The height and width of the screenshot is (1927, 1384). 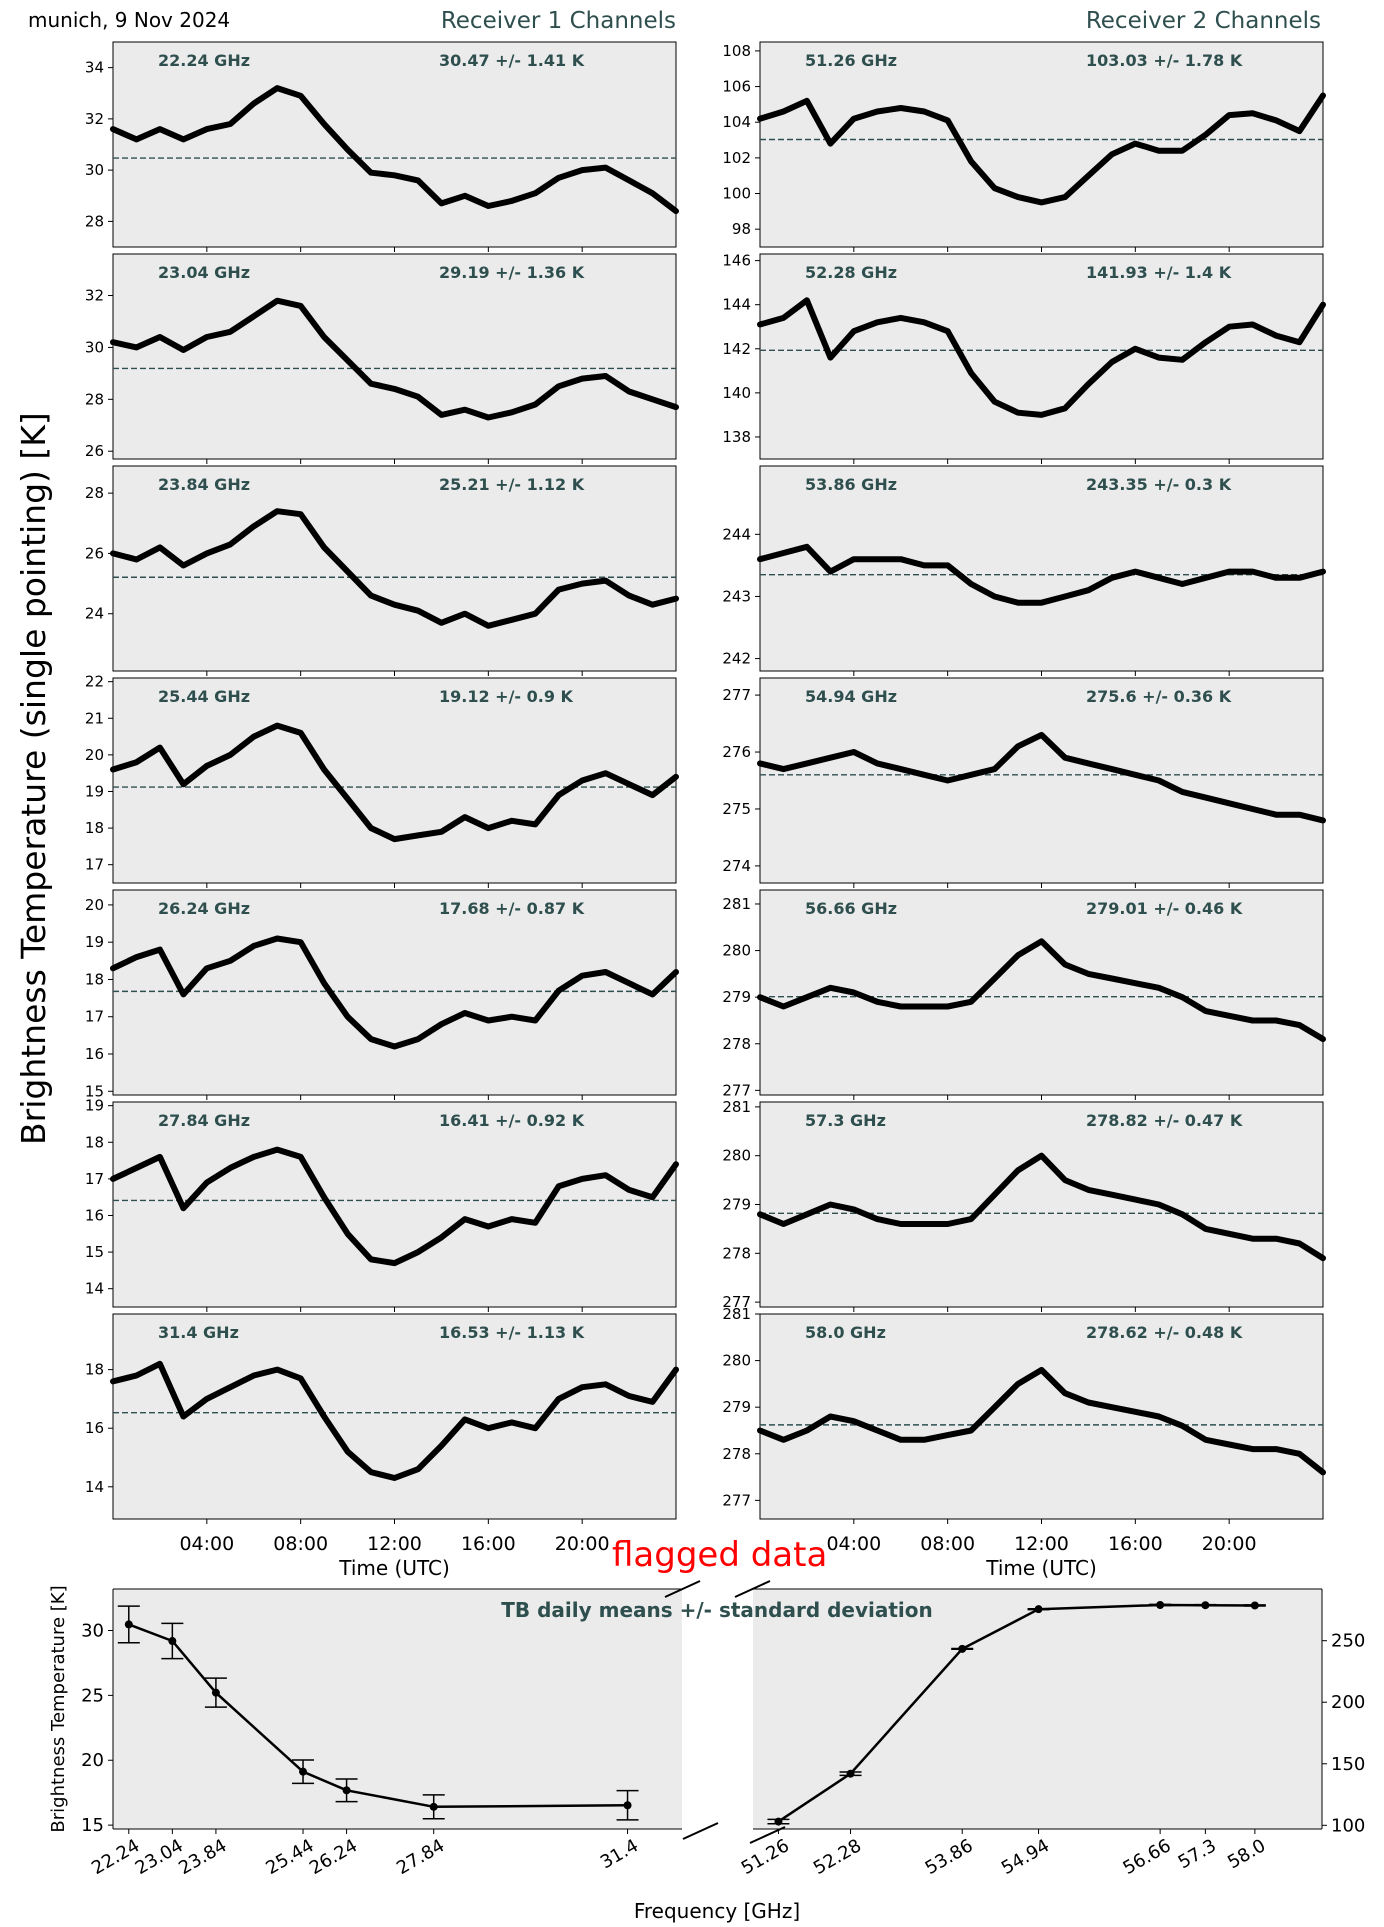 I want to click on y-tick-label: 28, so click(x=94, y=493).